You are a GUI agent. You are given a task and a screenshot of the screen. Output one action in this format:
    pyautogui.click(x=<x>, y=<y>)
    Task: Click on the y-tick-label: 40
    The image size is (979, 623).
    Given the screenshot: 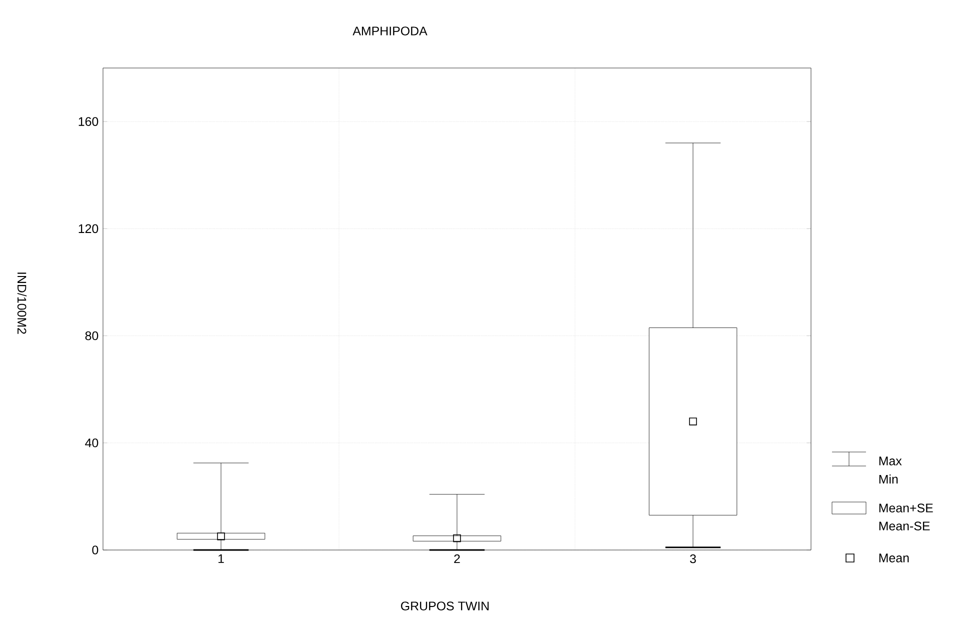 What is the action you would take?
    pyautogui.click(x=91, y=443)
    